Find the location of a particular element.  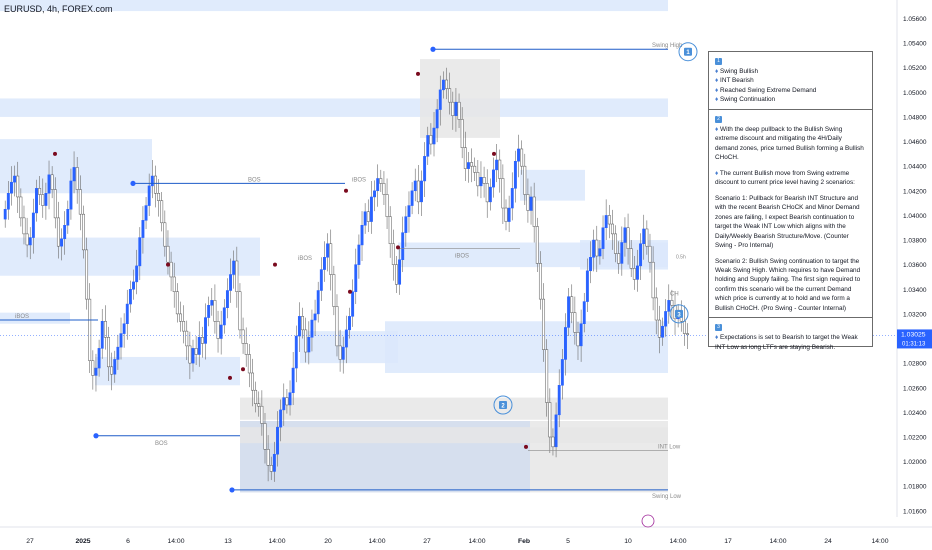

notes-item: Swing Bullish is located at coordinates (790, 71).